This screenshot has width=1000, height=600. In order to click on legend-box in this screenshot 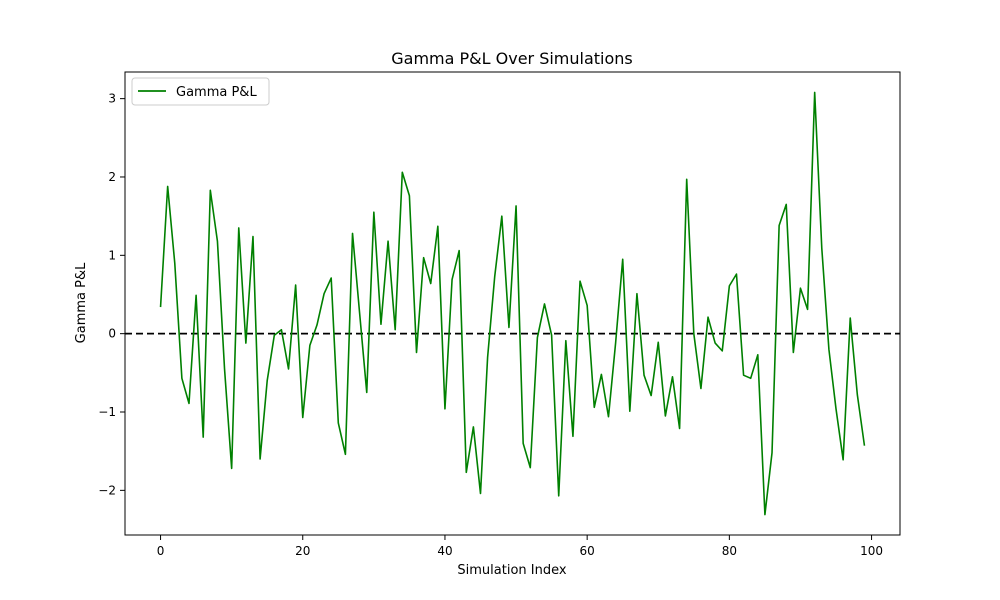, I will do `click(200, 91)`.